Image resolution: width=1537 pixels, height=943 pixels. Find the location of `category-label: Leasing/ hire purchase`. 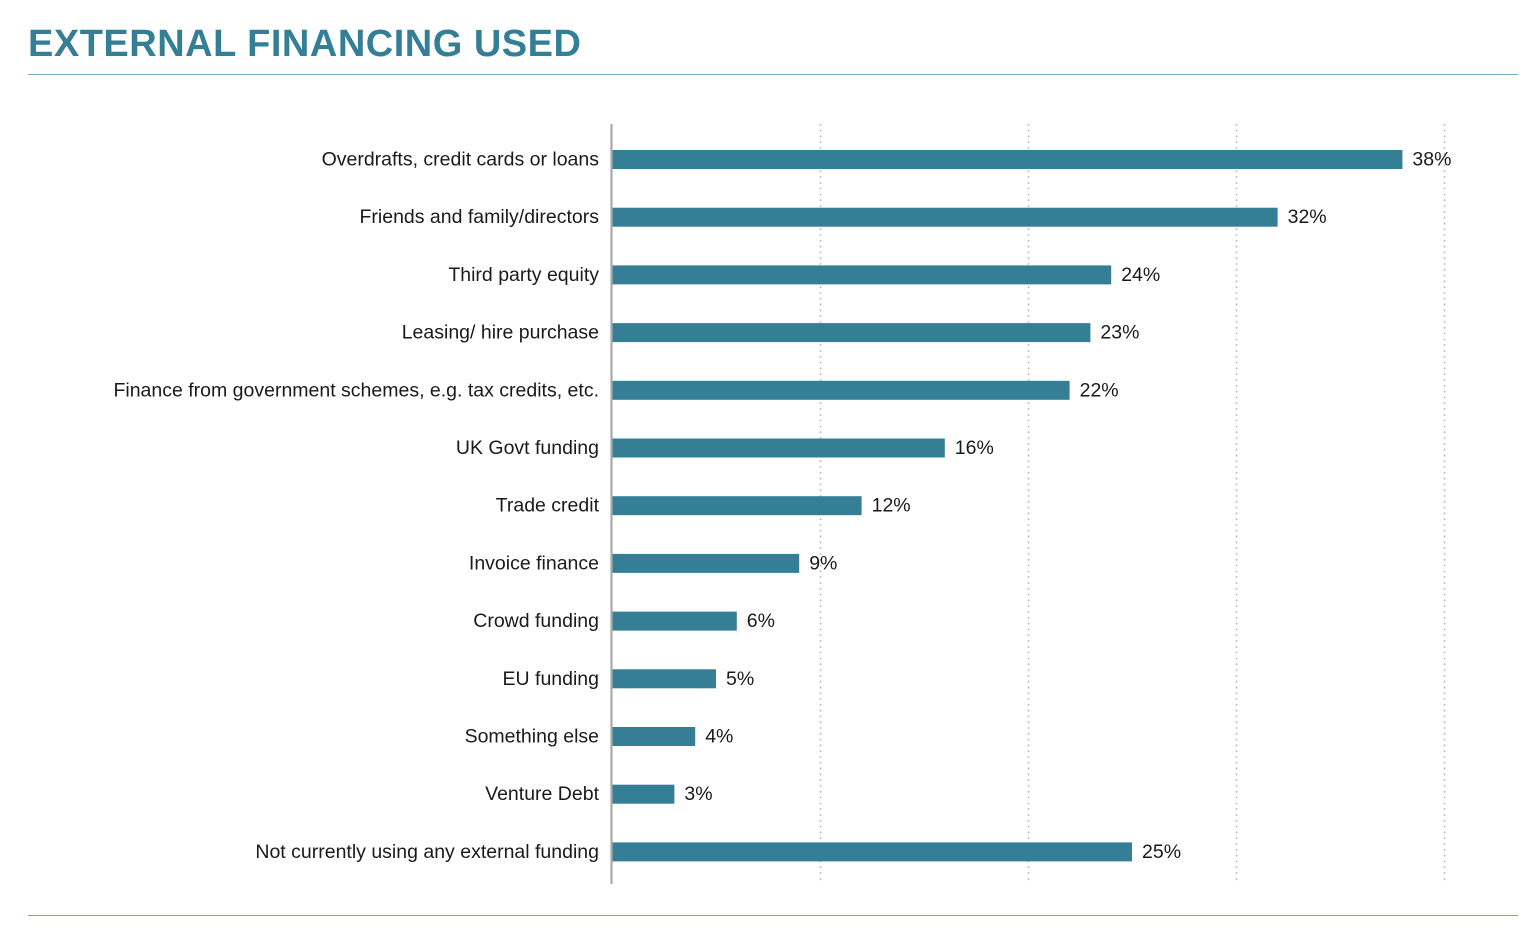

category-label: Leasing/ hire purchase is located at coordinates (500, 333).